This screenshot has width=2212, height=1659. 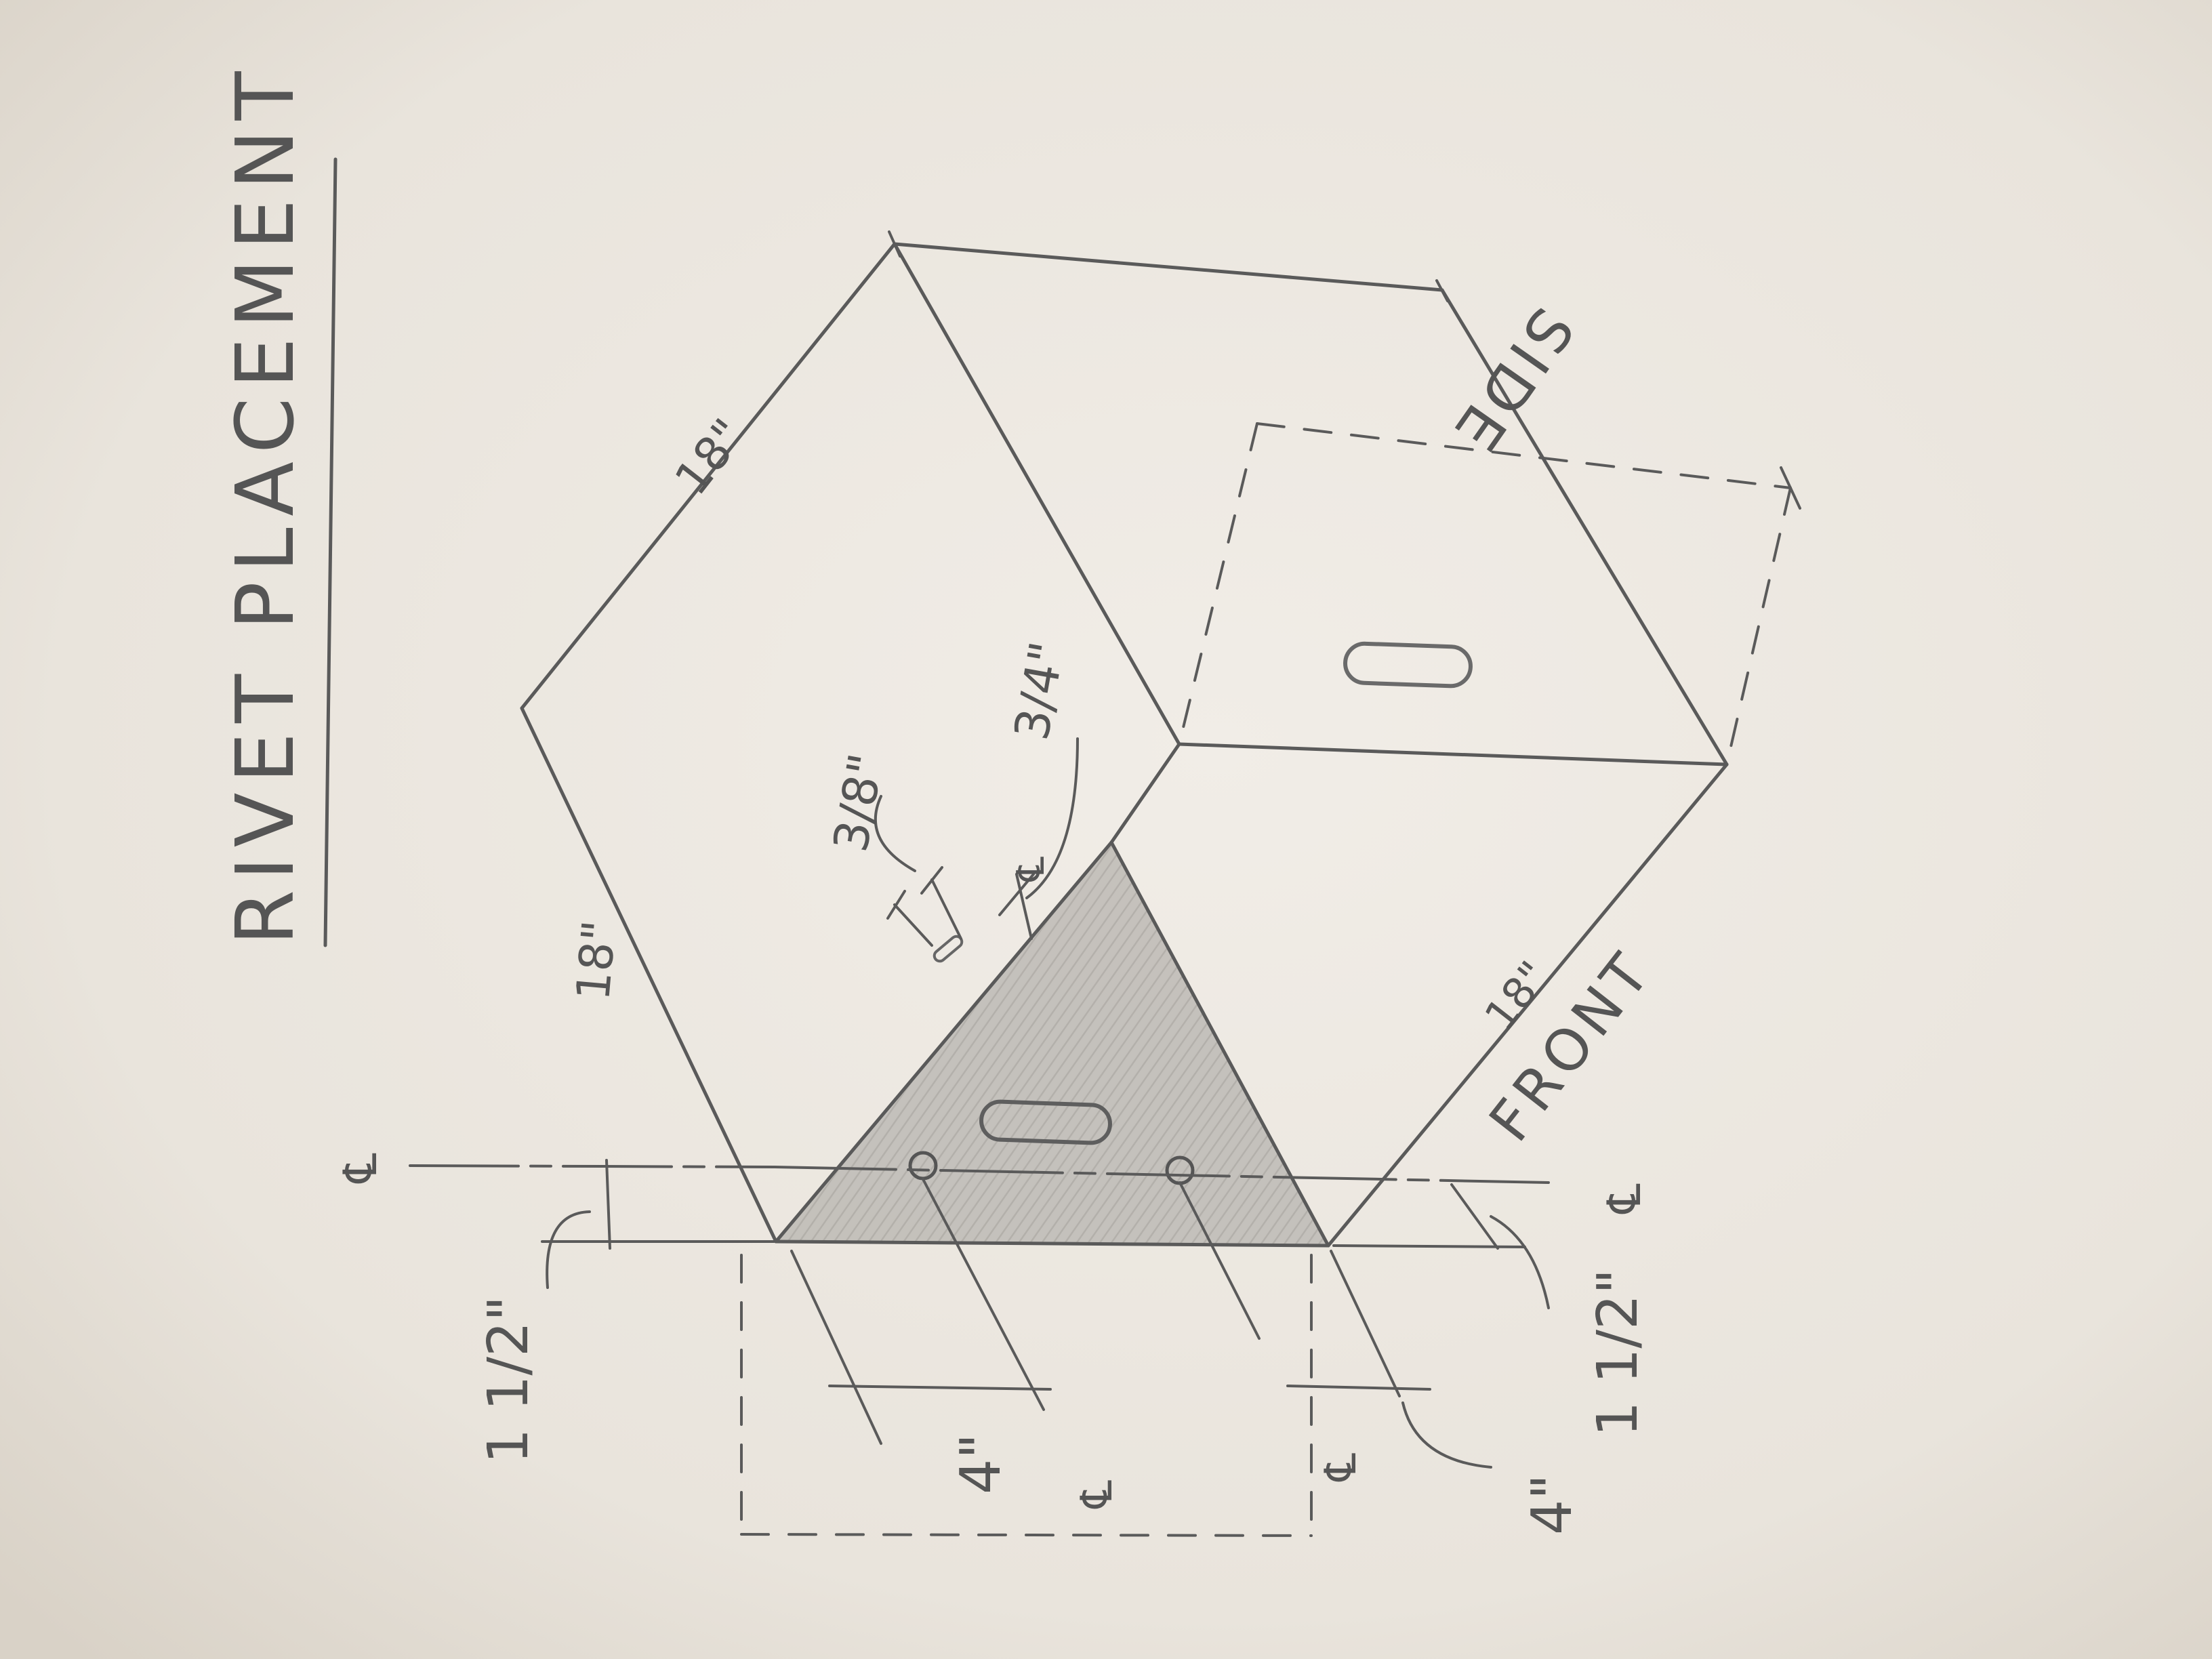 What do you see at coordinates (1618, 1353) in the screenshot?
I see `label-offset-right: 1 1/2"` at bounding box center [1618, 1353].